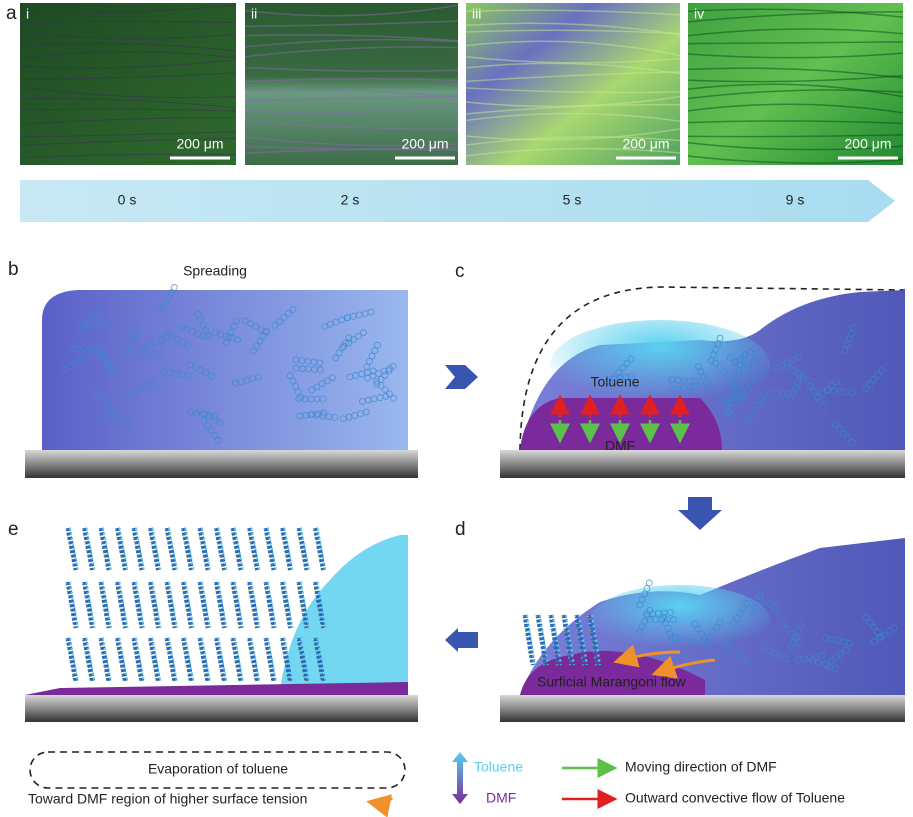 The height and width of the screenshot is (817, 913). Describe the element at coordinates (612, 682) in the screenshot. I see `flow-label: Surficial Marangoni flow` at that location.